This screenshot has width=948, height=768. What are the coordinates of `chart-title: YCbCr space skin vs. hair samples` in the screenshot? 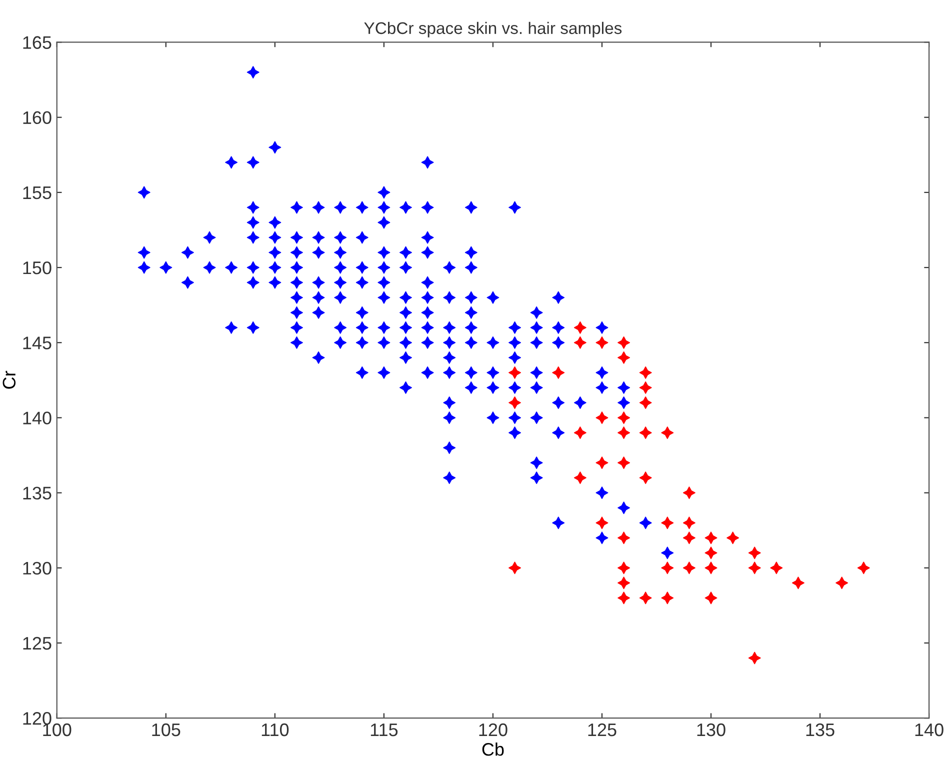 It's located at (493, 30).